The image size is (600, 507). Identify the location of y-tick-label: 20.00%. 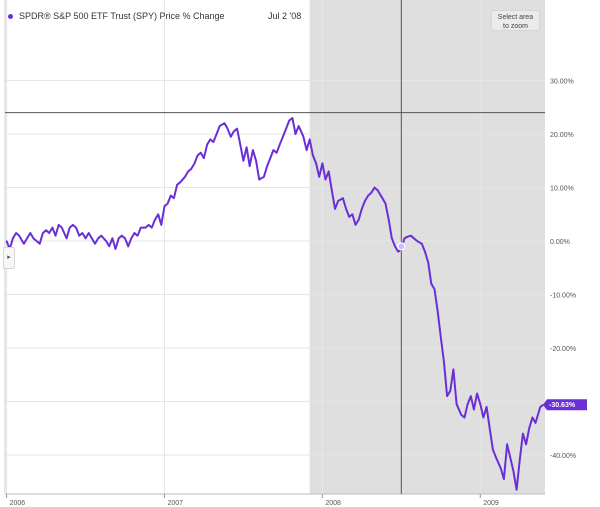
(562, 135).